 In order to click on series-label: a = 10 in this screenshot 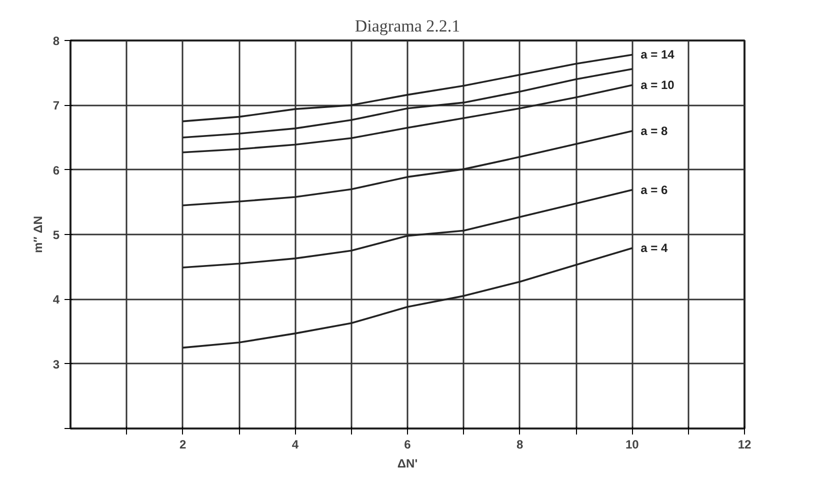, I will do `click(657, 85)`.